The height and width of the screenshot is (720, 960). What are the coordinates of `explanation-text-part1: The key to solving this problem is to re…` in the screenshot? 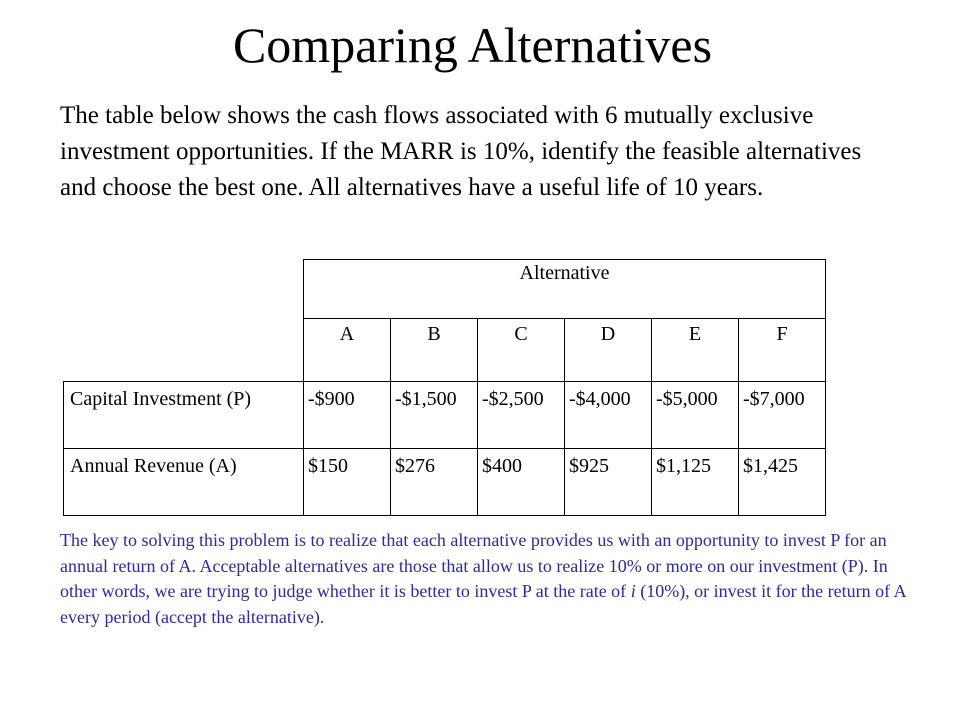 It's located at (474, 565).